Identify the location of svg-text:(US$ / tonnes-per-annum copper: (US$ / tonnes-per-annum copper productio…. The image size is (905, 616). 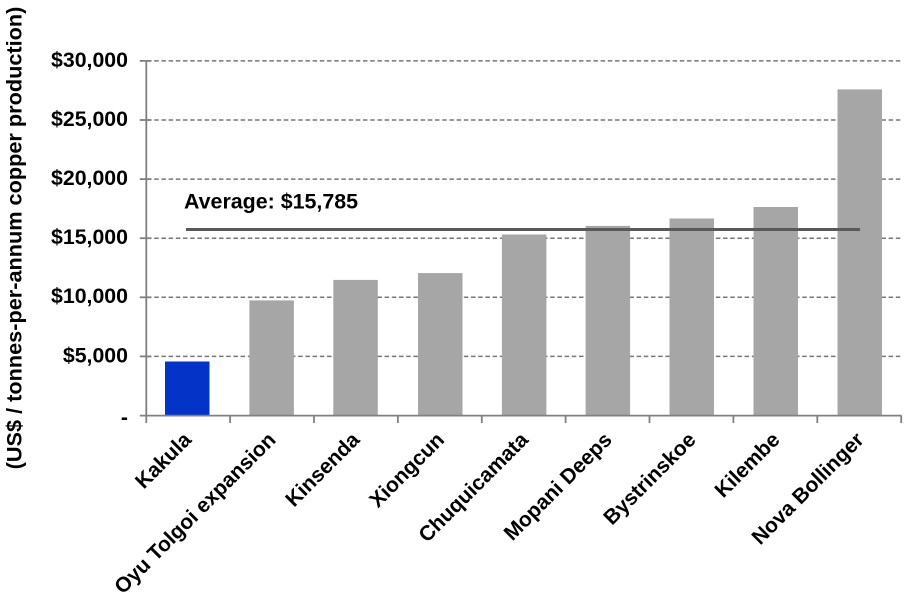
(14, 238).